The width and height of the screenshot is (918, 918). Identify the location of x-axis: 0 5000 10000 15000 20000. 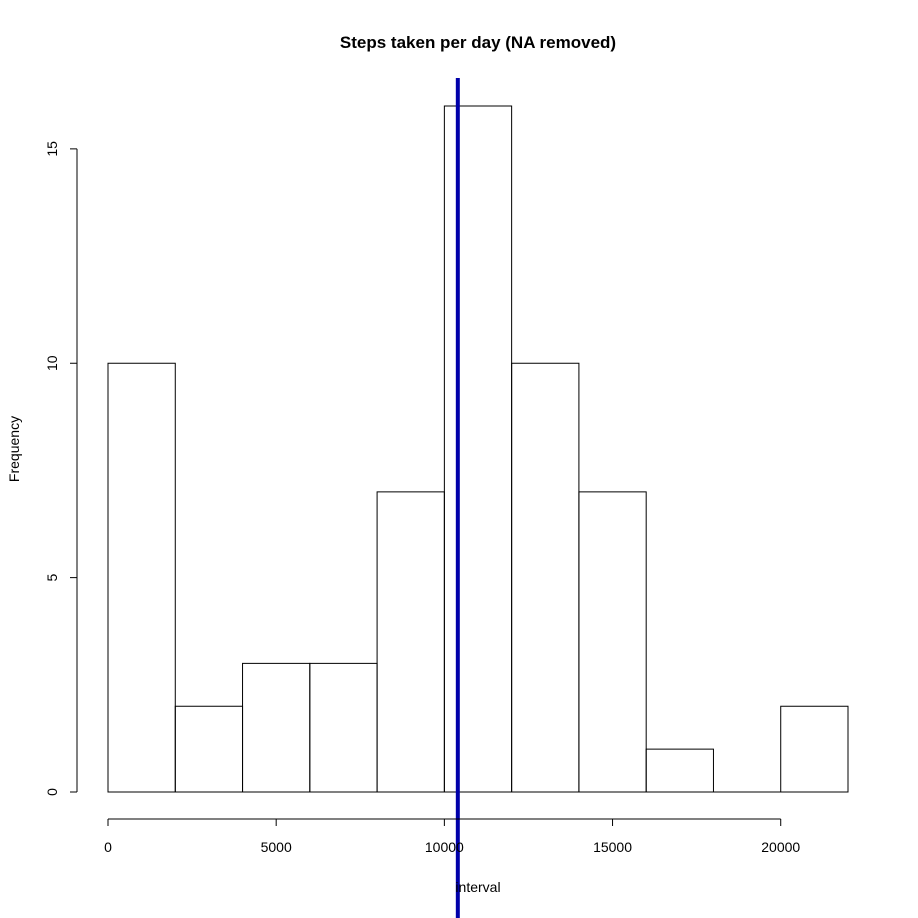
(452, 836).